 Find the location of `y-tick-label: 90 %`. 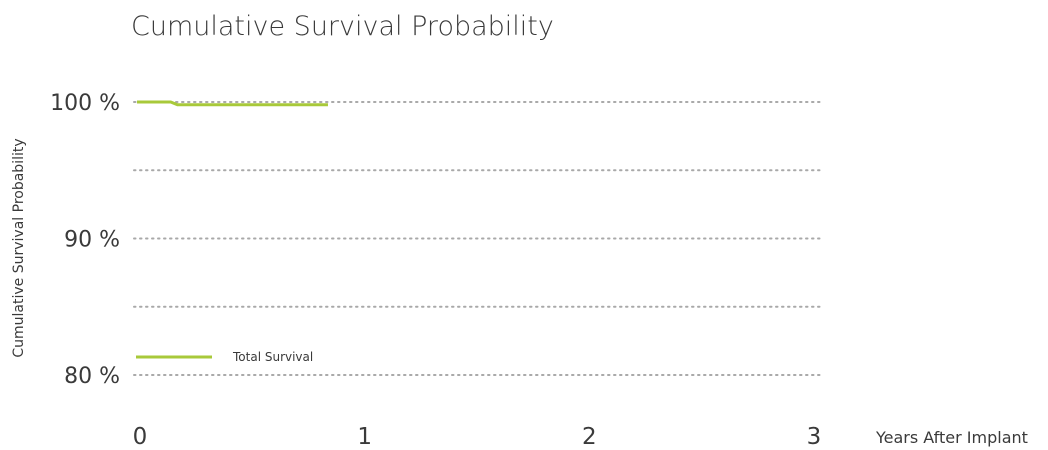

y-tick-label: 90 % is located at coordinates (92, 240).